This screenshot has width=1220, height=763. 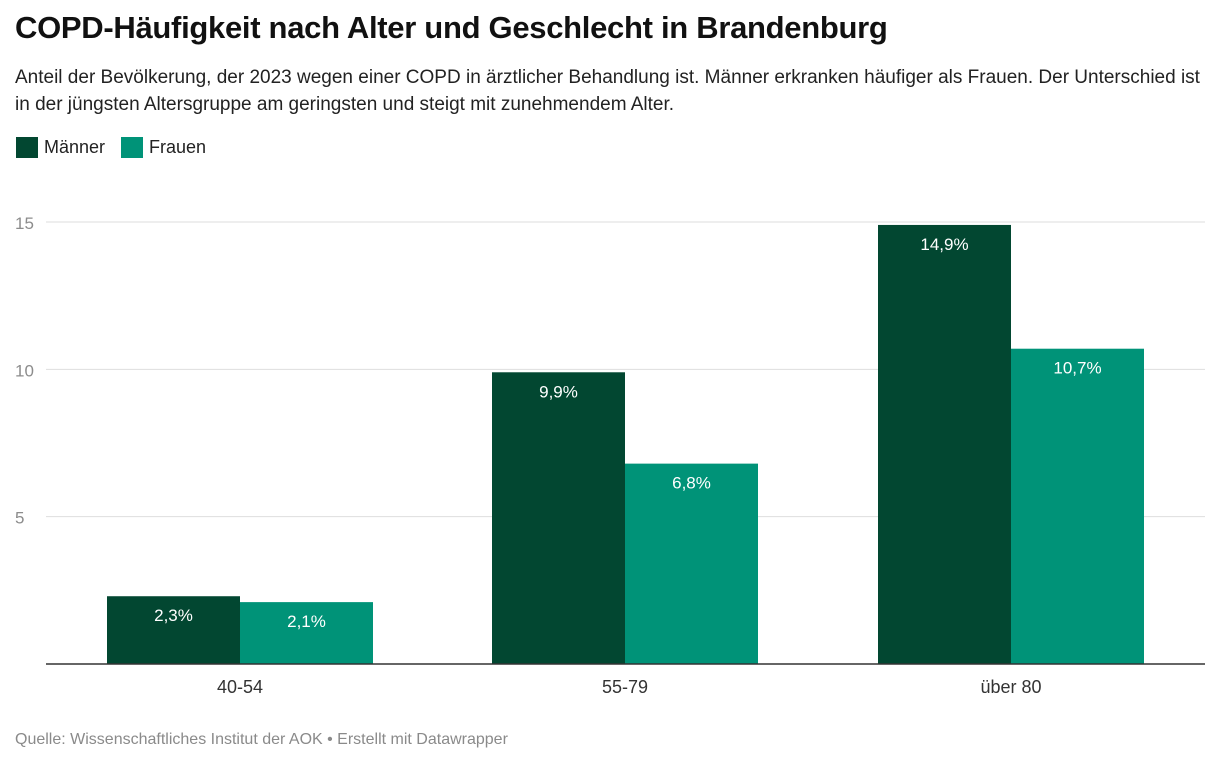 What do you see at coordinates (1077, 368) in the screenshot?
I see `data-label-frauen-2: 10,7%` at bounding box center [1077, 368].